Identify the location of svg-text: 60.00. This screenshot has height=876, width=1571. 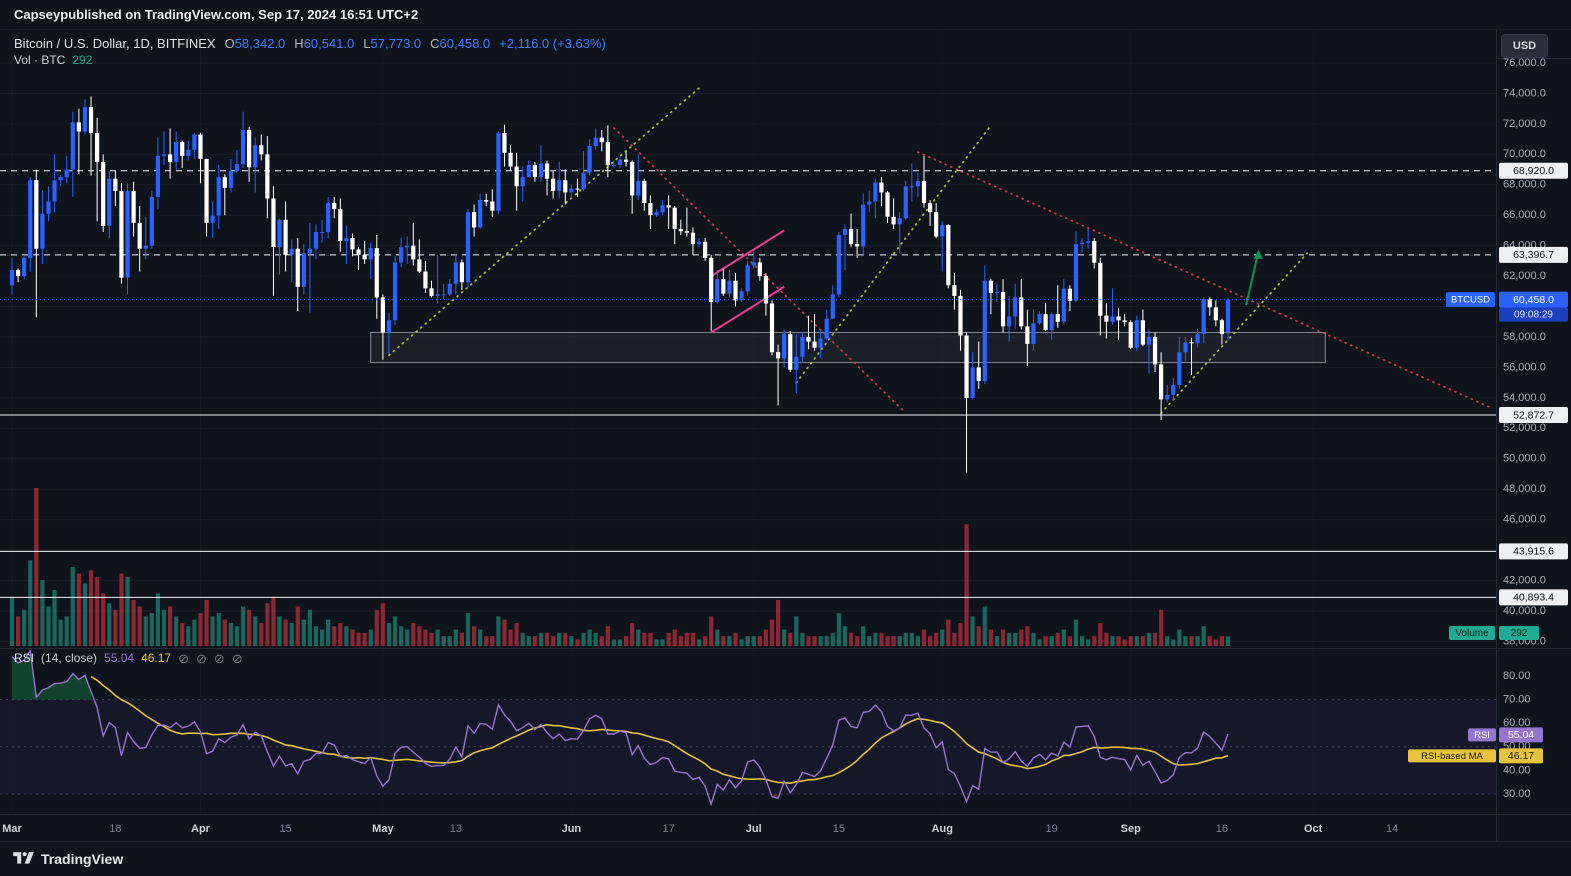
(1517, 723).